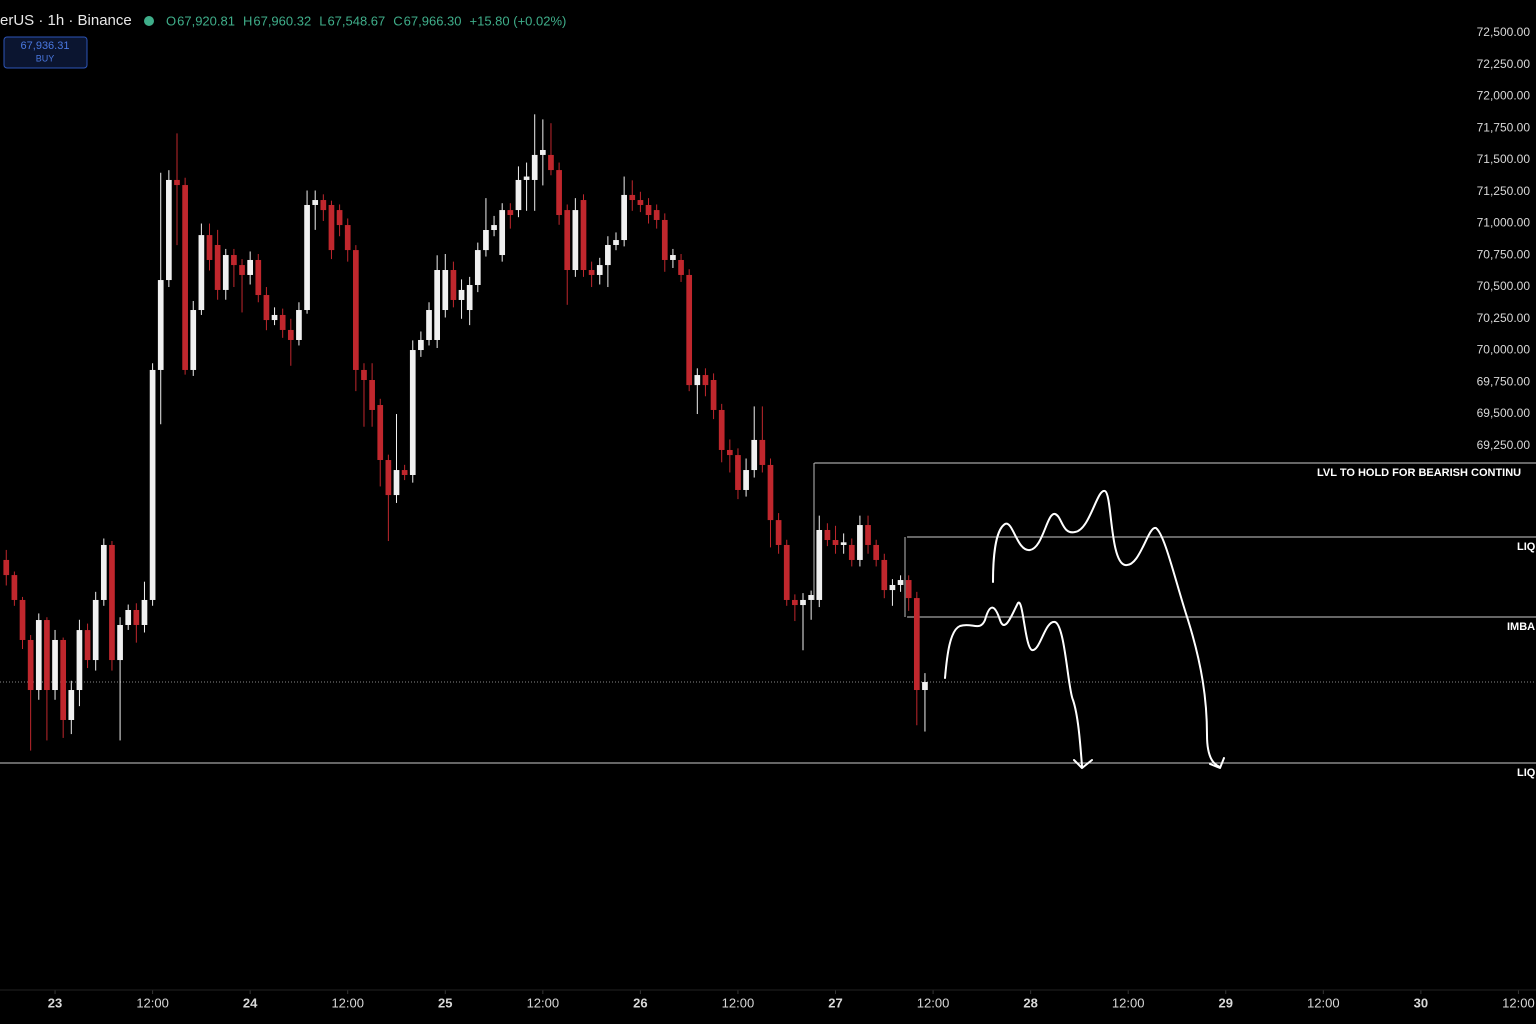 The height and width of the screenshot is (1024, 1536). Describe the element at coordinates (1083, 764) in the screenshot. I see `projection-arrow` at that location.